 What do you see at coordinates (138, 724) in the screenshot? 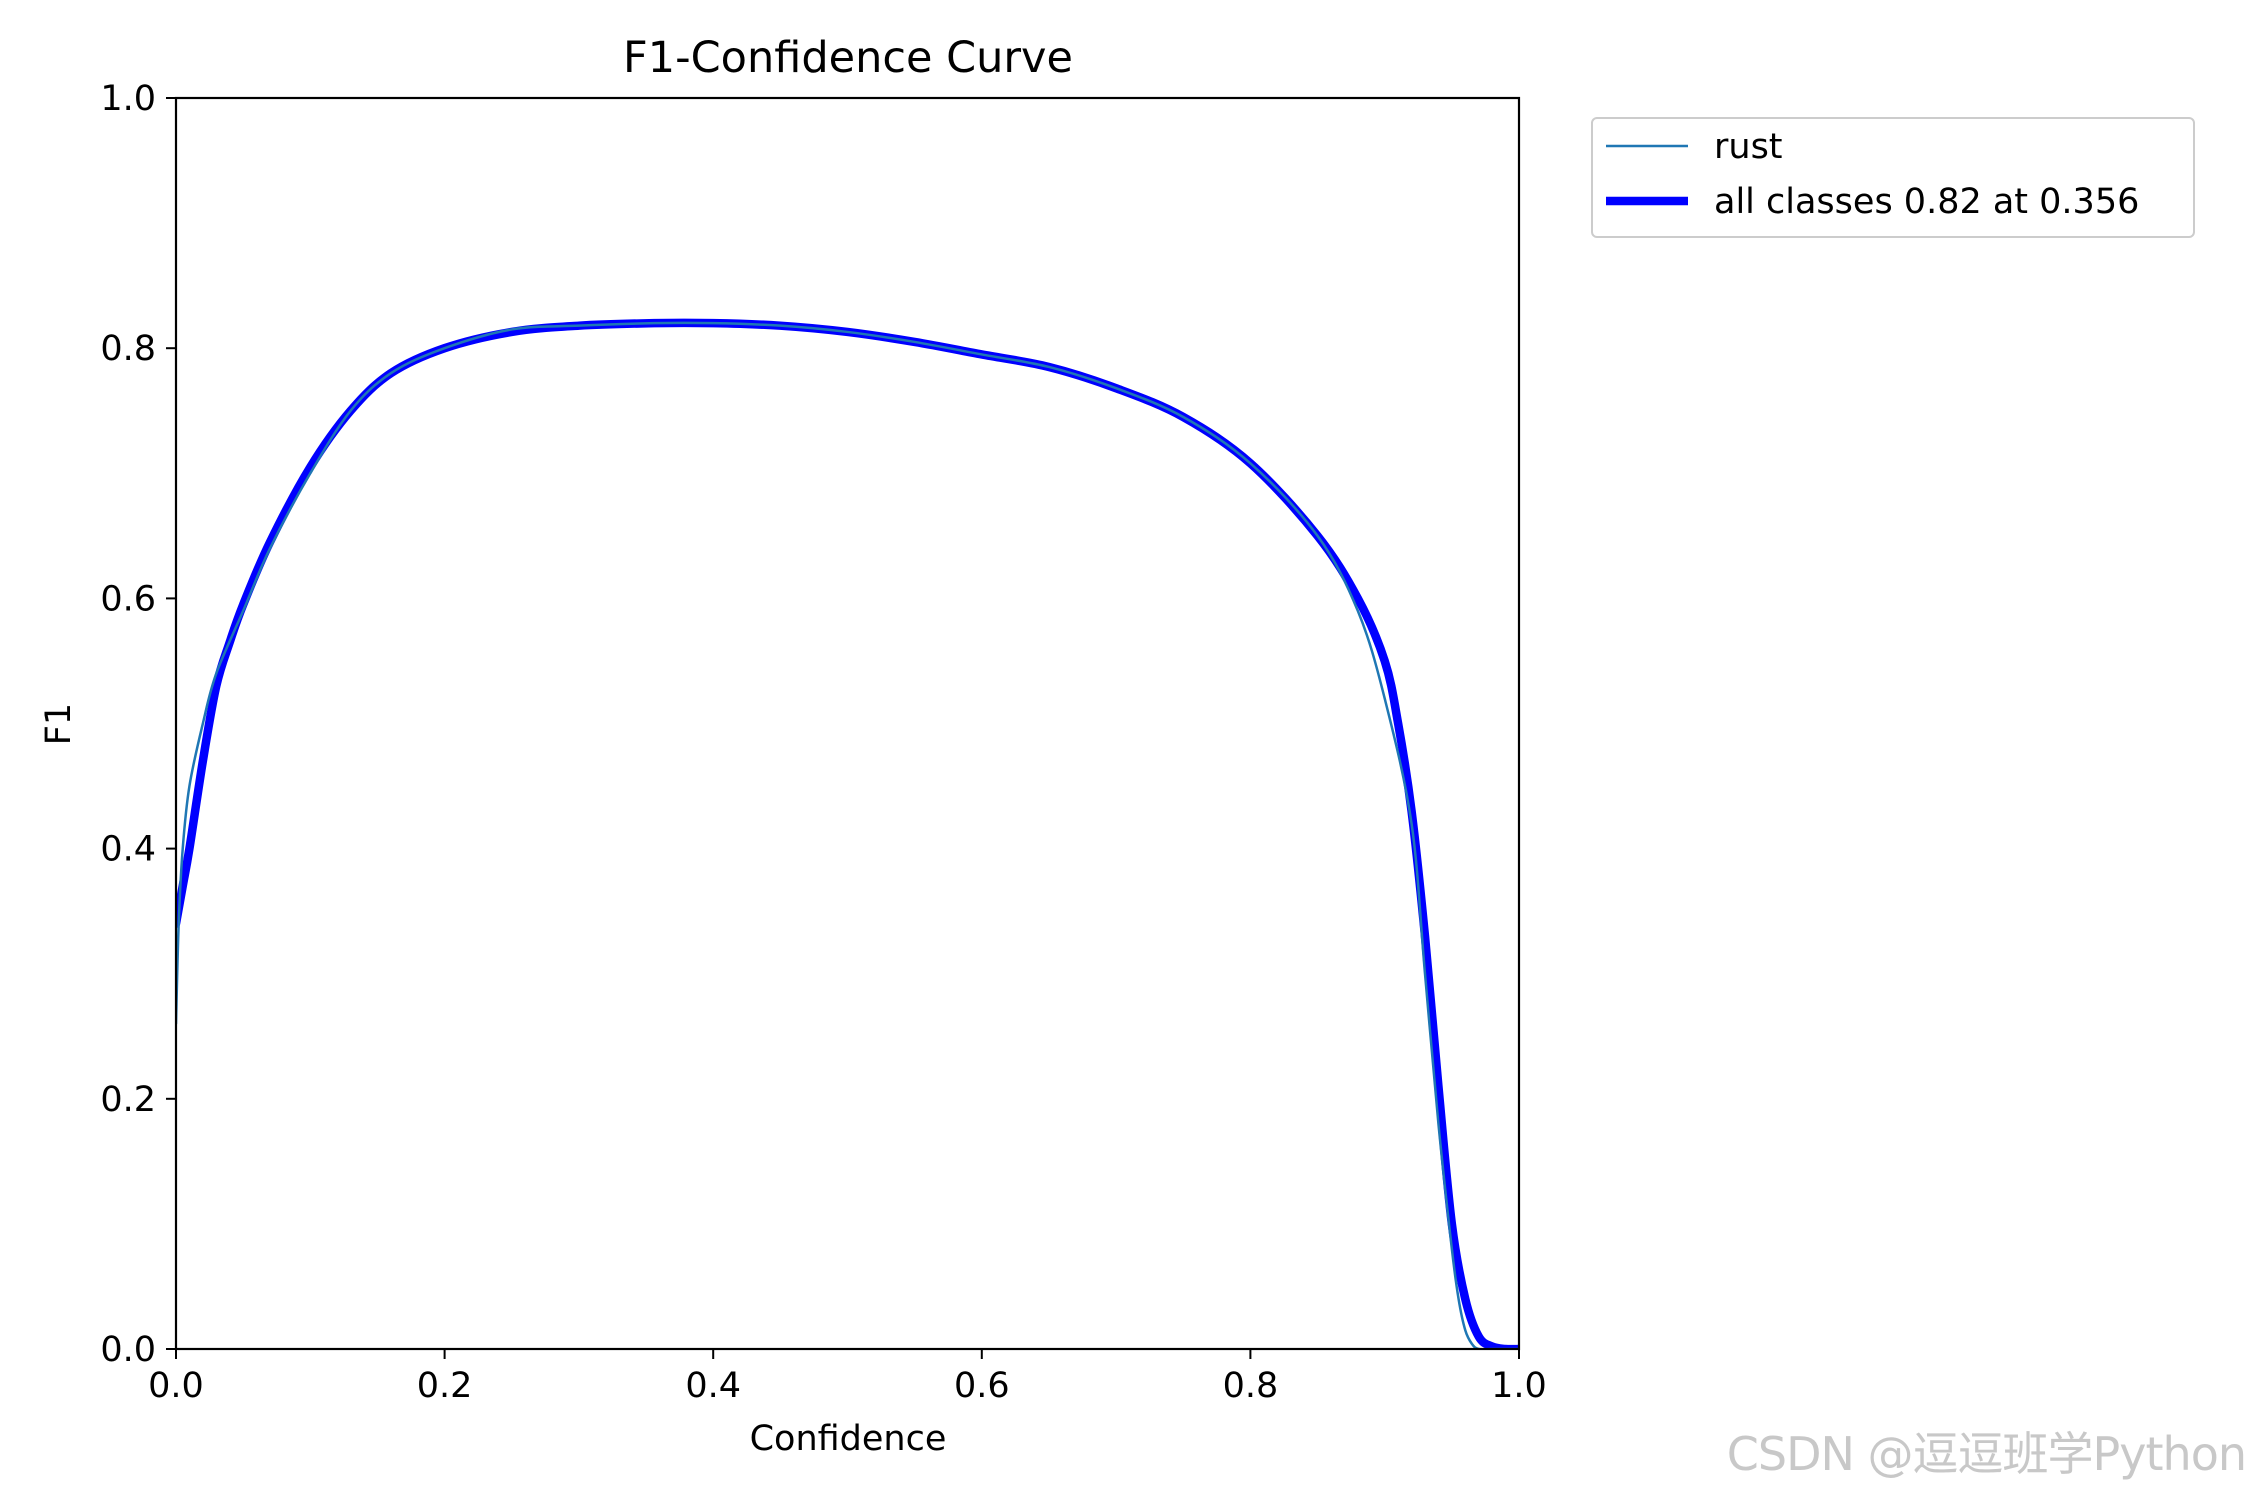
I see `y-axis-ticks: 0.0 0.2 0.4 0.6 0.8 1.0` at bounding box center [138, 724].